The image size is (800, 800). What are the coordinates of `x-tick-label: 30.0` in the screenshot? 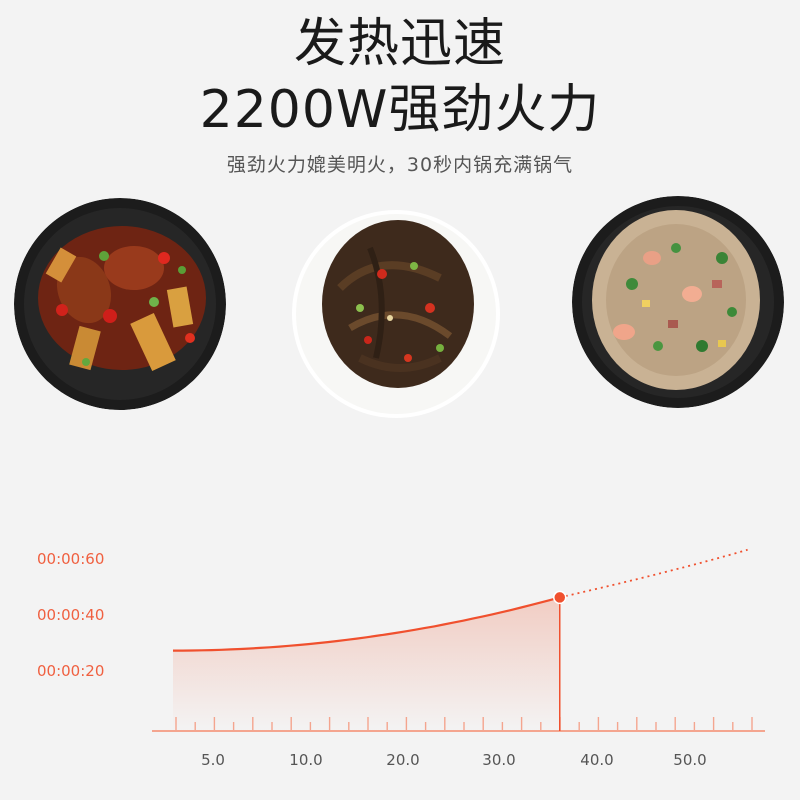 It's located at (498, 760).